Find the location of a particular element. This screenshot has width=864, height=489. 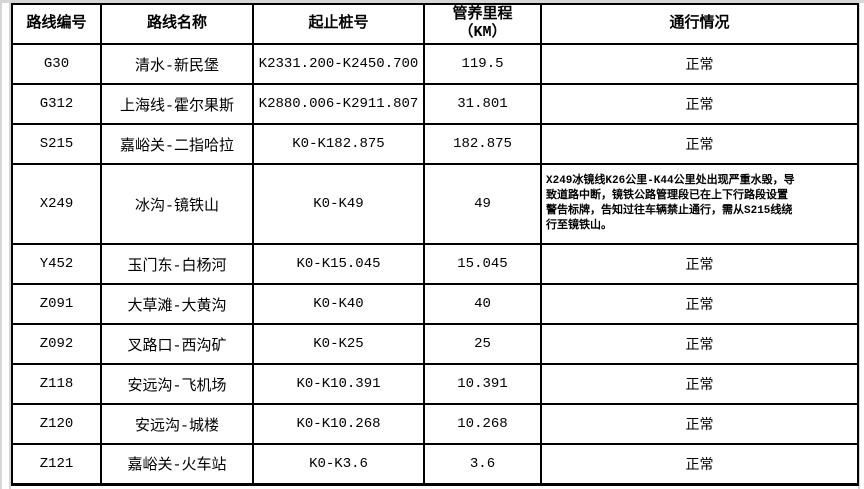

cell-route-name: 叉路口-西沟矿 is located at coordinates (177, 344).